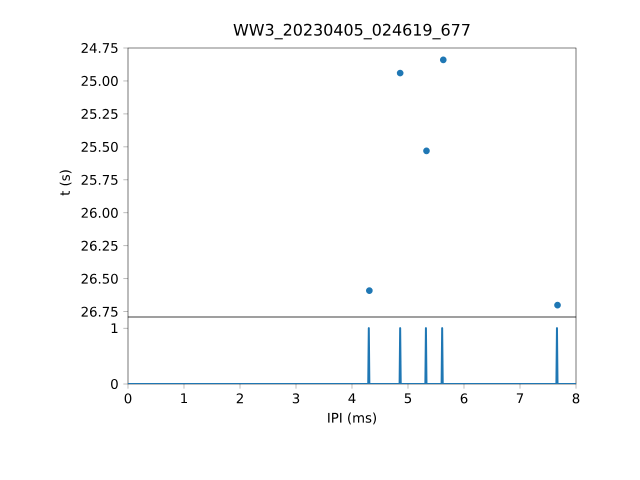 The image size is (640, 480). I want to click on y-tick-label: 26.25, so click(100, 245).